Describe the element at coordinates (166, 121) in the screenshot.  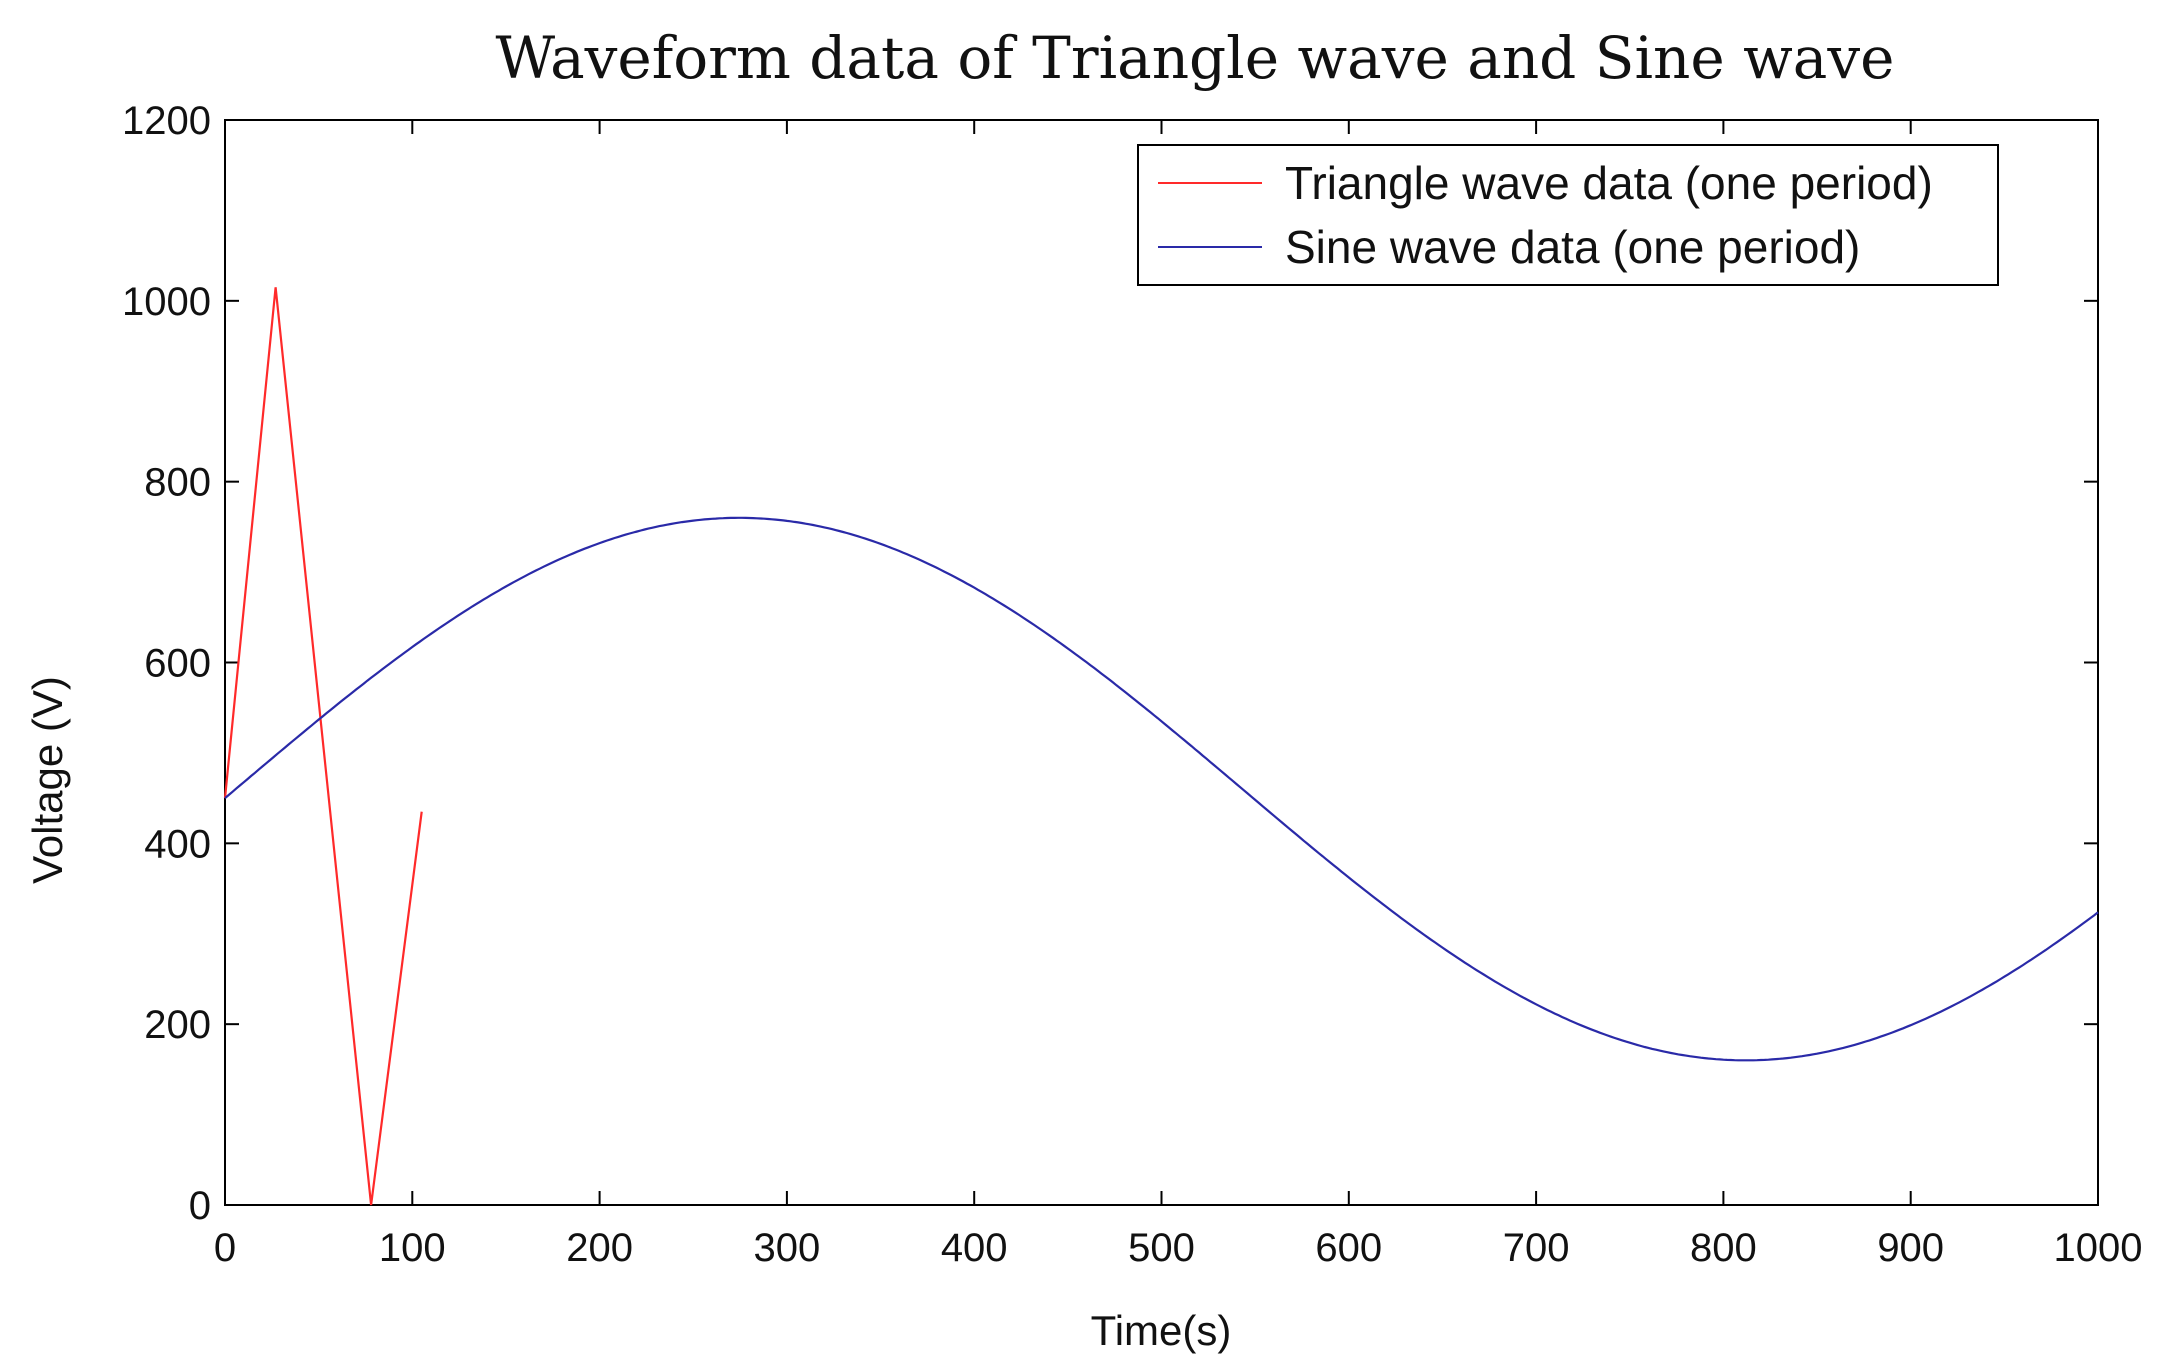
I see `y-tick-label: 1200` at that location.